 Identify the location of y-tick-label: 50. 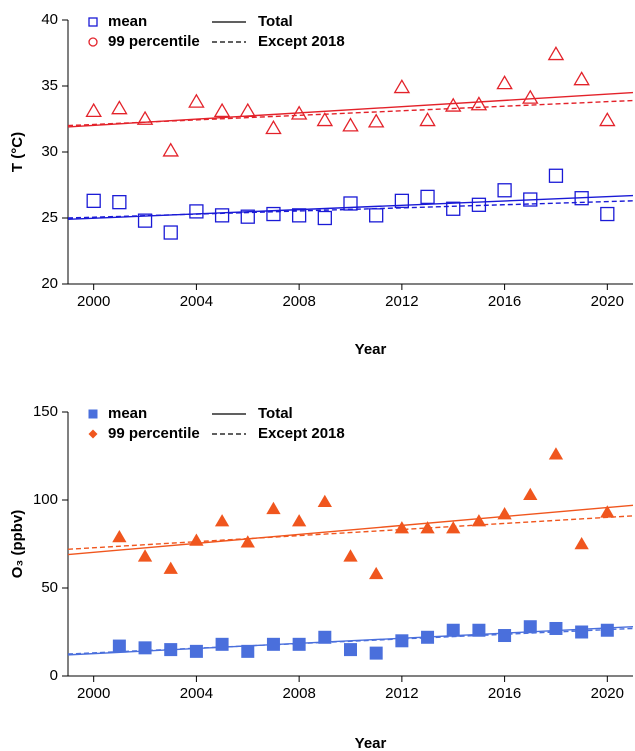
(49, 587).